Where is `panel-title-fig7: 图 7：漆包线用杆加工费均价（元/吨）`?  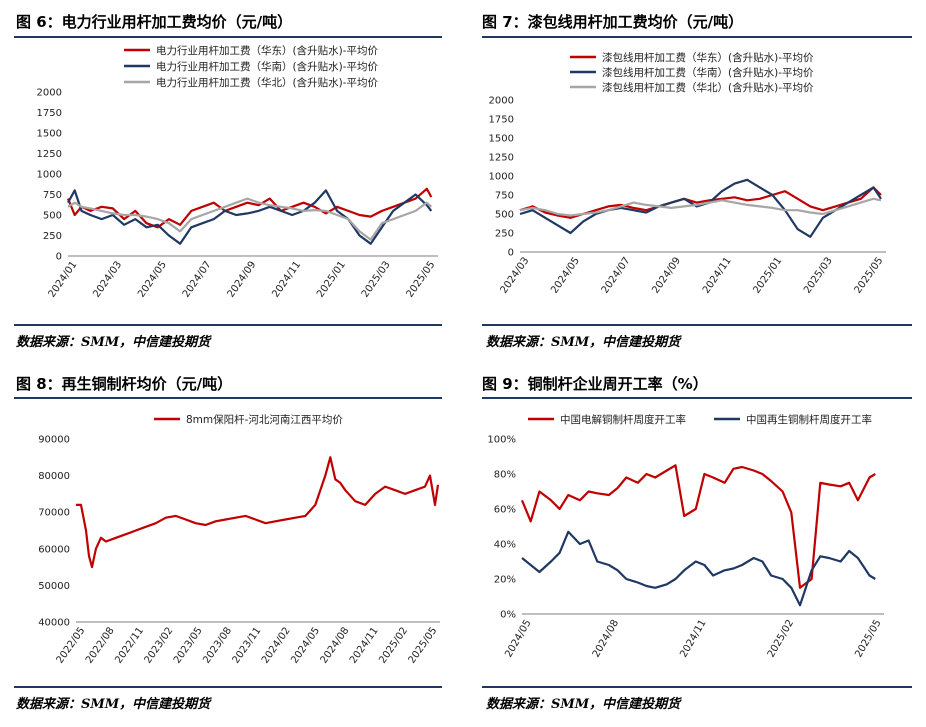
panel-title-fig7: 图 7：漆包线用杆加工费均价（元/吨） is located at coordinates (613, 22).